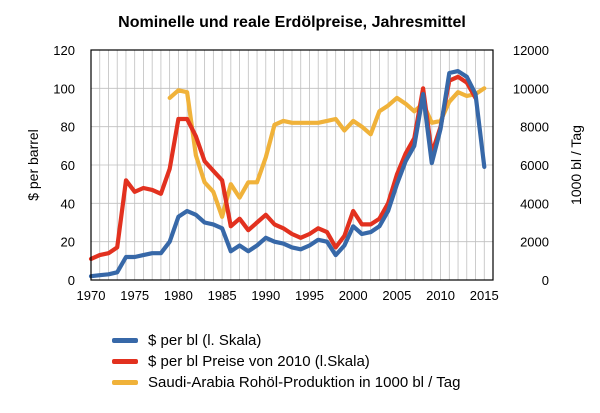  What do you see at coordinates (125, 382) in the screenshot?
I see `legend-swatch-production` at bounding box center [125, 382].